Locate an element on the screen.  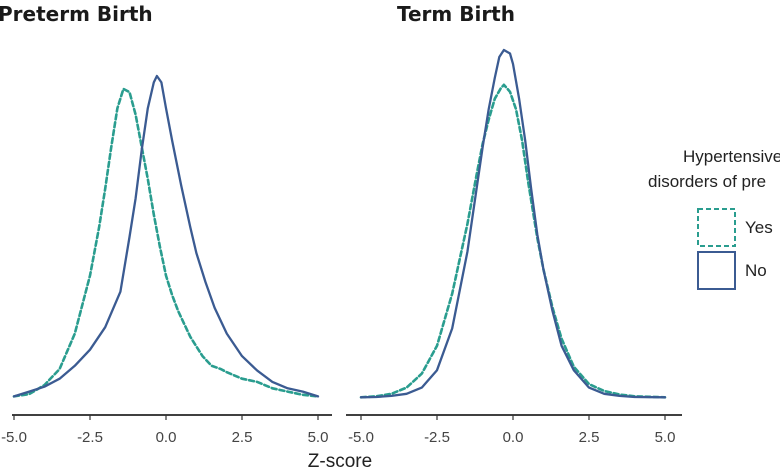
legend-label-no: No is located at coordinates (756, 270).